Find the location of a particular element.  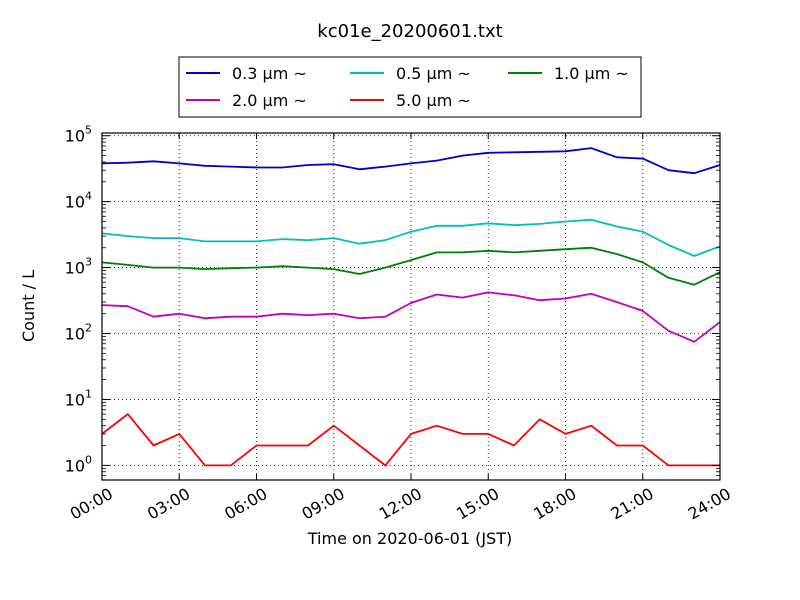

legend-label-3: 2.0 µm ~ is located at coordinates (269, 100).